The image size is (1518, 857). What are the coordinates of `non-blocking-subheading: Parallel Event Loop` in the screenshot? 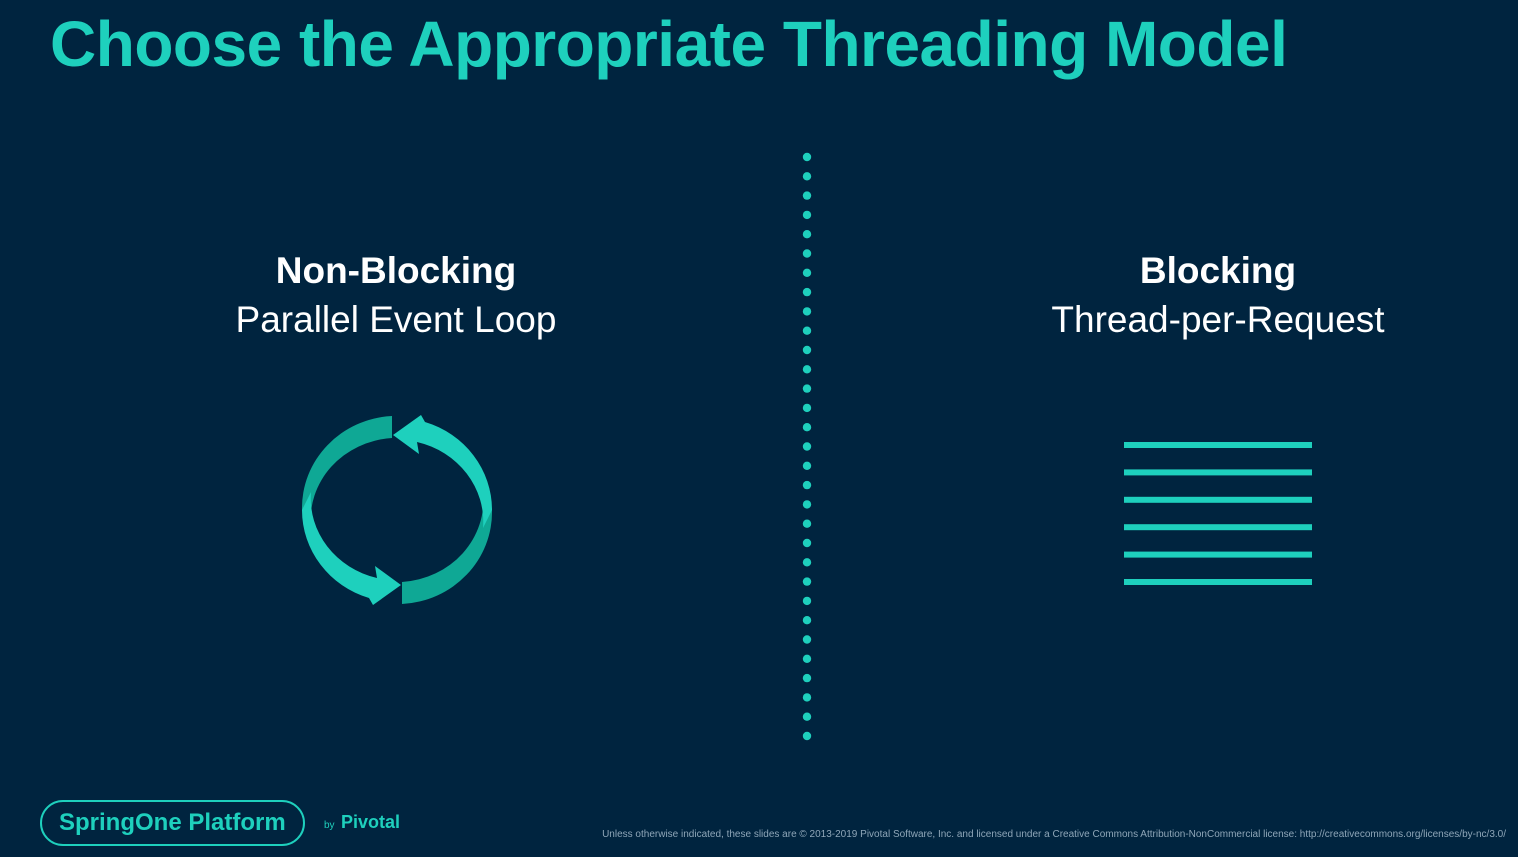 It's located at (396, 319).